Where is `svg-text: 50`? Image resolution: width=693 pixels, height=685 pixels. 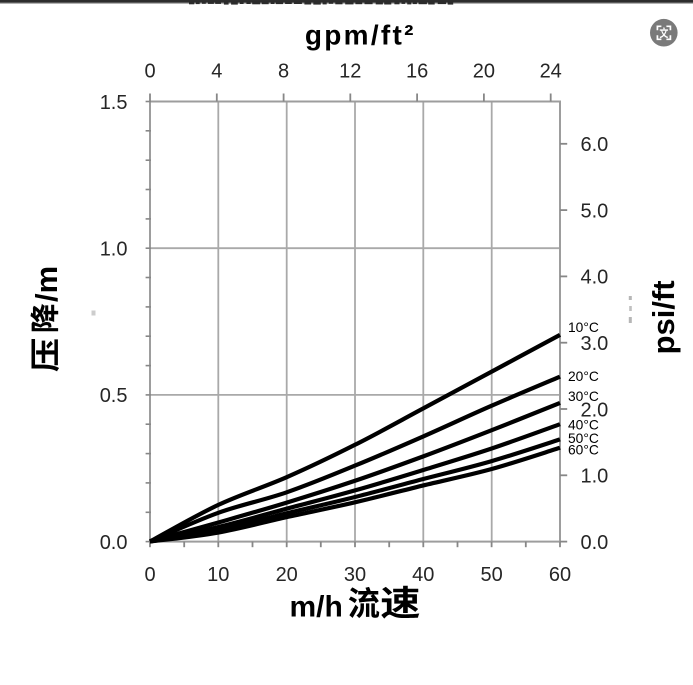 svg-text: 50 is located at coordinates (491, 575).